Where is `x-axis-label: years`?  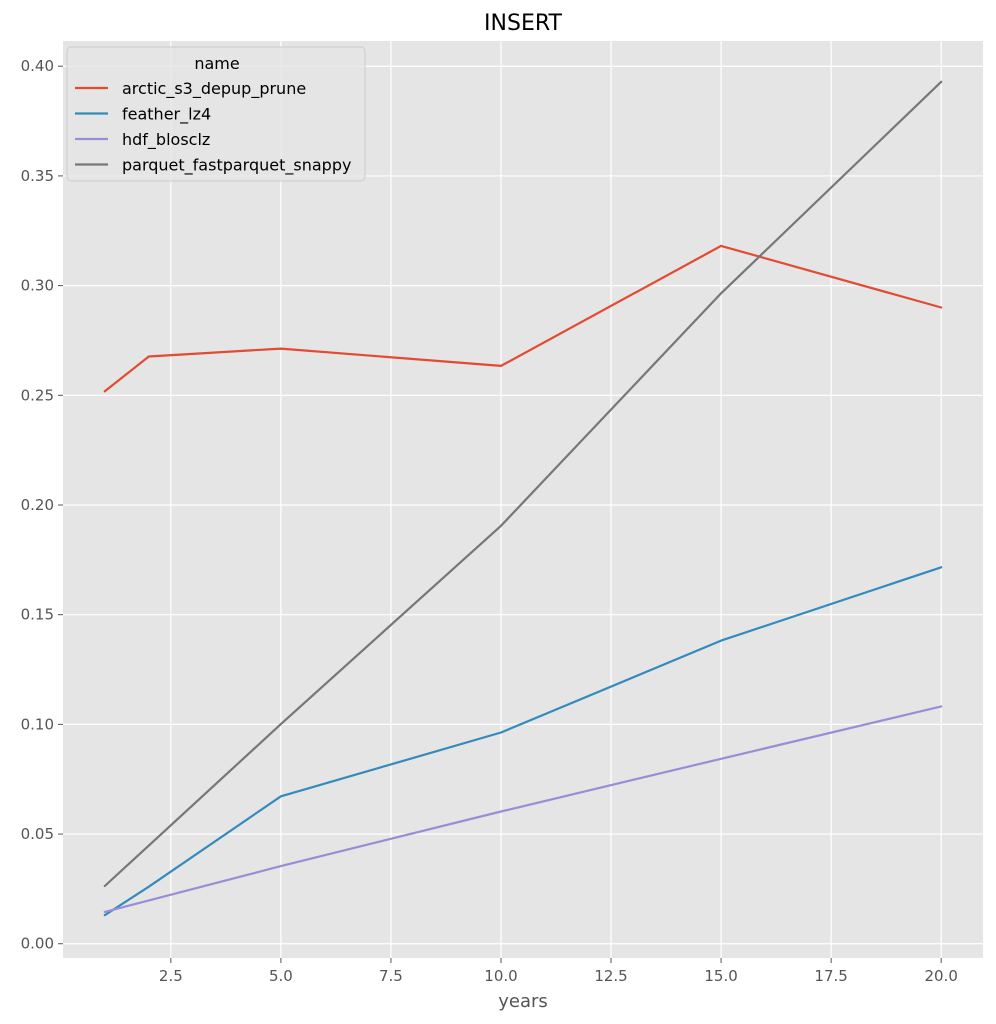 x-axis-label: years is located at coordinates (523, 1001).